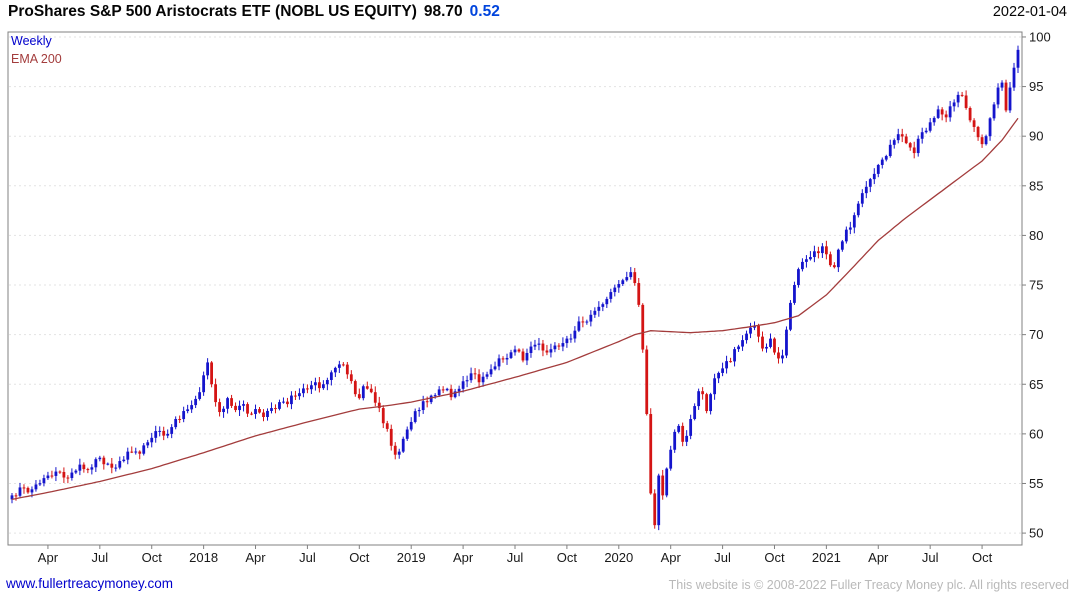 This screenshot has height=600, width=1075. What do you see at coordinates (1036, 483) in the screenshot?
I see `y-tick-label: 55` at bounding box center [1036, 483].